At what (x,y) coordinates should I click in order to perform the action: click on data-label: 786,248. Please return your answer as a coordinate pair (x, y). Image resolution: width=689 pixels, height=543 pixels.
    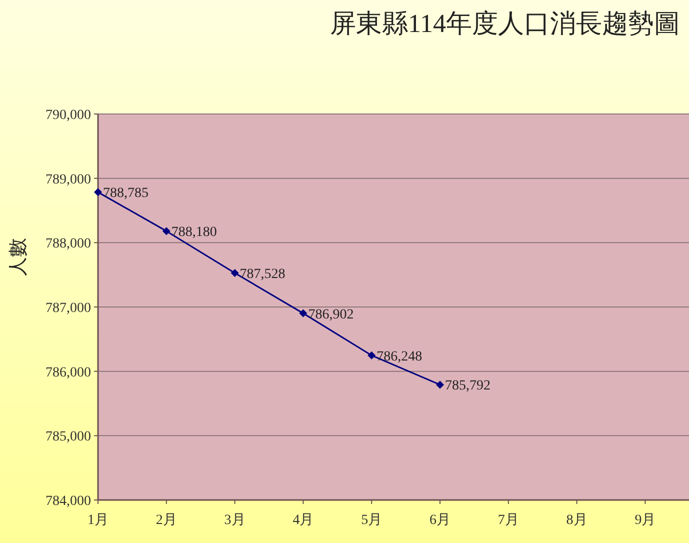
    Looking at the image, I should click on (399, 356).